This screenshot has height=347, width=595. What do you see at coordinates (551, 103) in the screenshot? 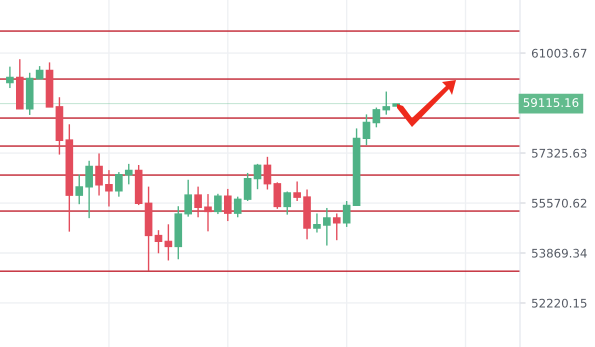
I see `ref-line-label: 59115.16` at bounding box center [551, 103].